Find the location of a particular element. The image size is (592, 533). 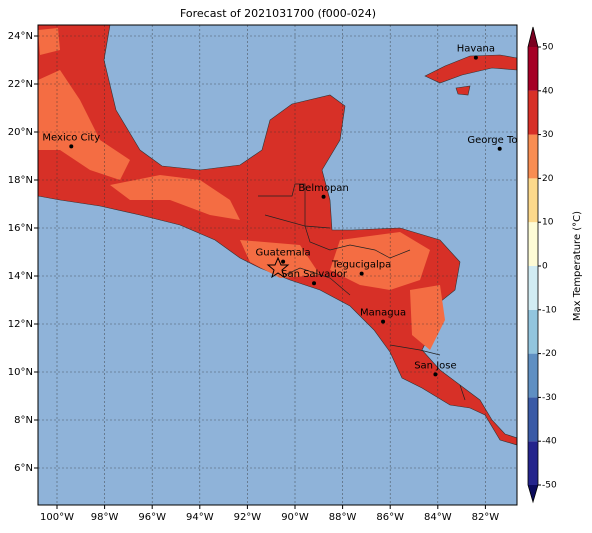

city-label: Guatemala is located at coordinates (283, 253).